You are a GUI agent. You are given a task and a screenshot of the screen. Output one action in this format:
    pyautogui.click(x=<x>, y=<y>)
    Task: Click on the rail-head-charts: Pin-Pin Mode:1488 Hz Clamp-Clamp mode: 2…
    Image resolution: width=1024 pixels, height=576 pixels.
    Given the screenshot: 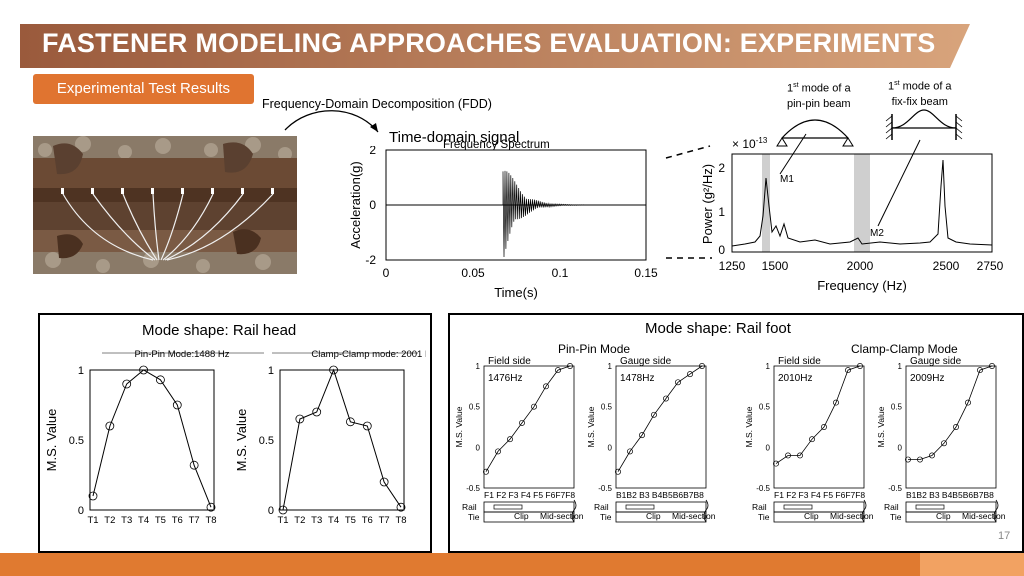 What is the action you would take?
    pyautogui.click(x=235, y=437)
    